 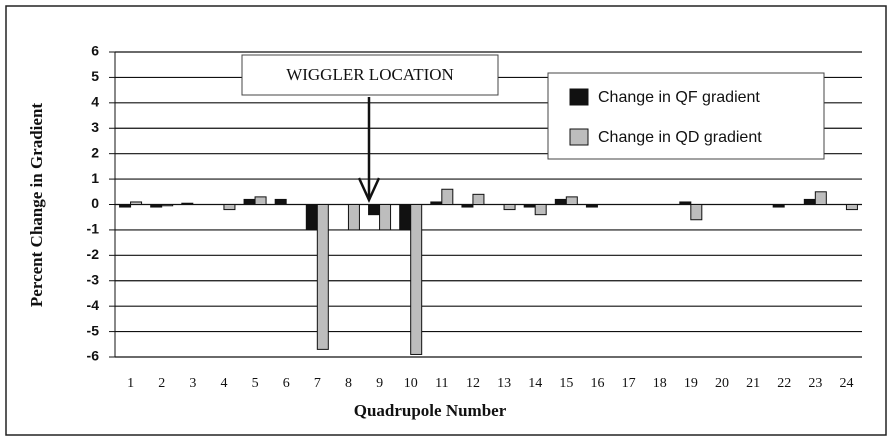 What do you see at coordinates (286, 383) in the screenshot?
I see `x-tick-label: 6` at bounding box center [286, 383].